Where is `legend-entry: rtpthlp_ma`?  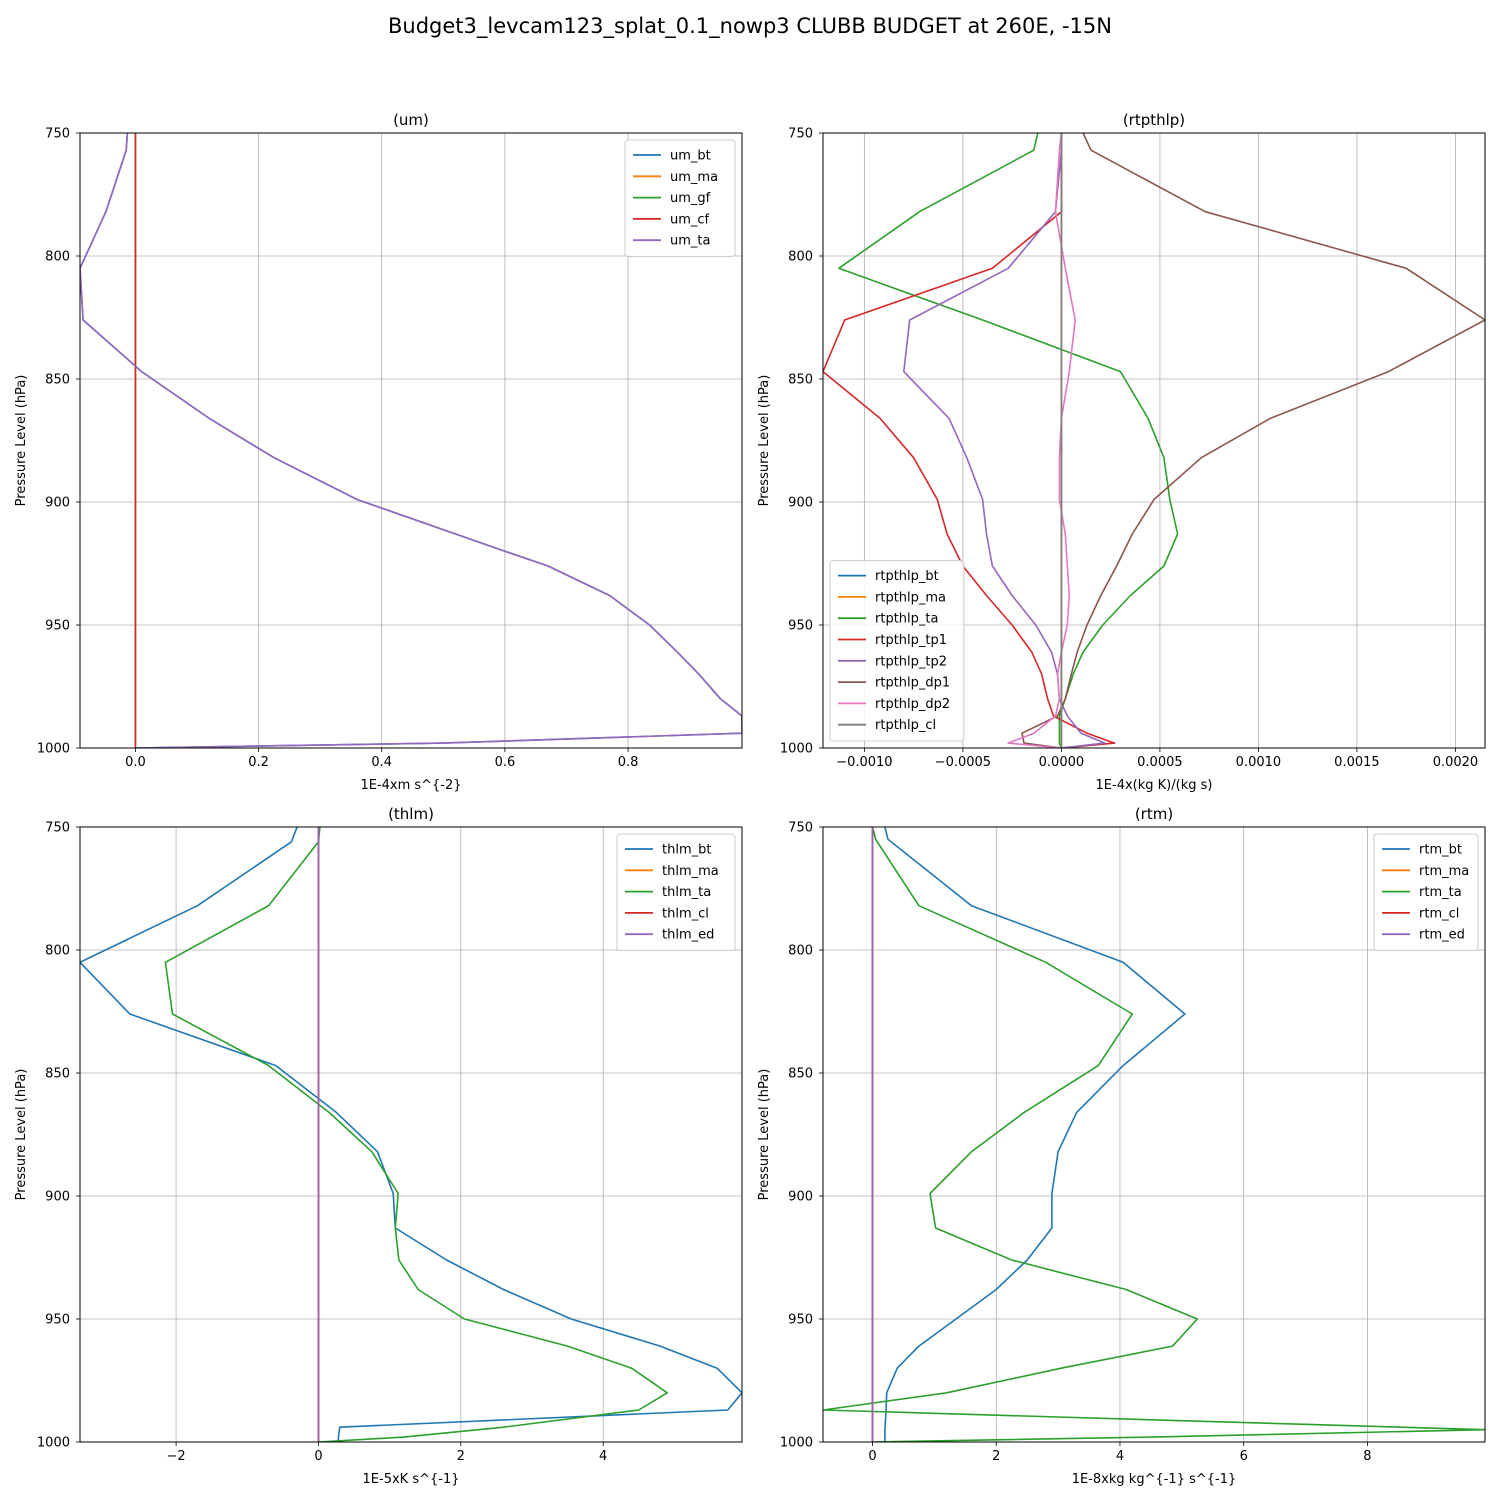 legend-entry: rtpthlp_ma is located at coordinates (910, 597).